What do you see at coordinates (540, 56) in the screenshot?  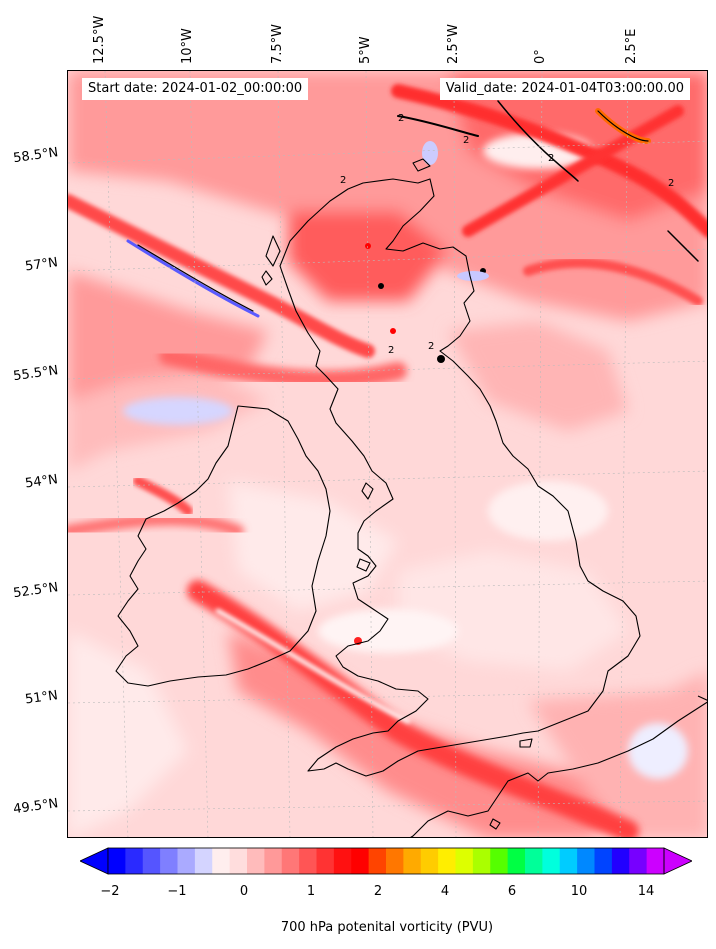 I see `lon-label-0: 0°` at bounding box center [540, 56].